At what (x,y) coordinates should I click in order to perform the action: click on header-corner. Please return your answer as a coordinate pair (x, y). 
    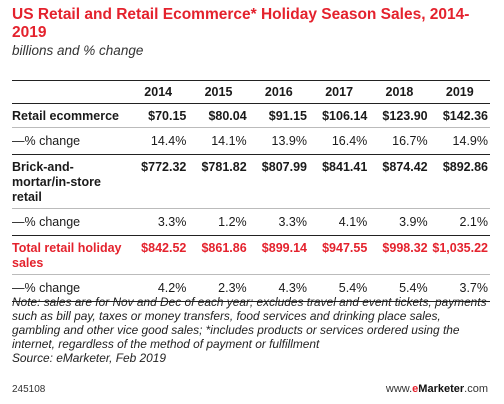
    Looking at the image, I should click on (70, 92).